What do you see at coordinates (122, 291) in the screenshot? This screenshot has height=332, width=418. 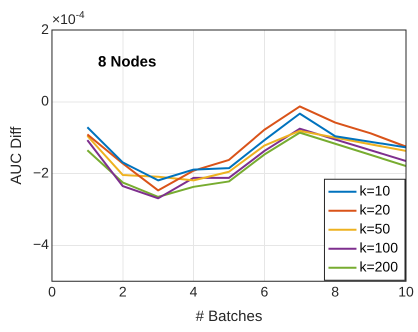 I see `x-tick-label: 2` at bounding box center [122, 291].